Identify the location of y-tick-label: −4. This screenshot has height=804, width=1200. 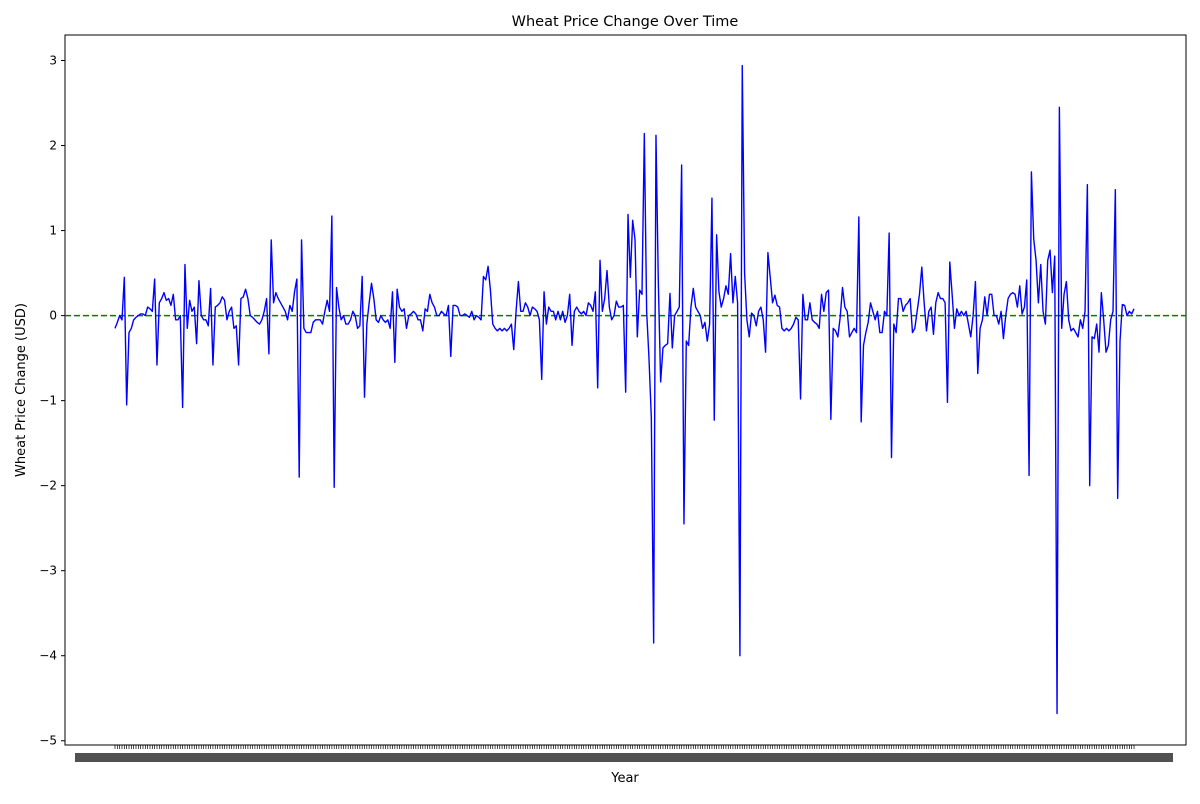
(48, 656).